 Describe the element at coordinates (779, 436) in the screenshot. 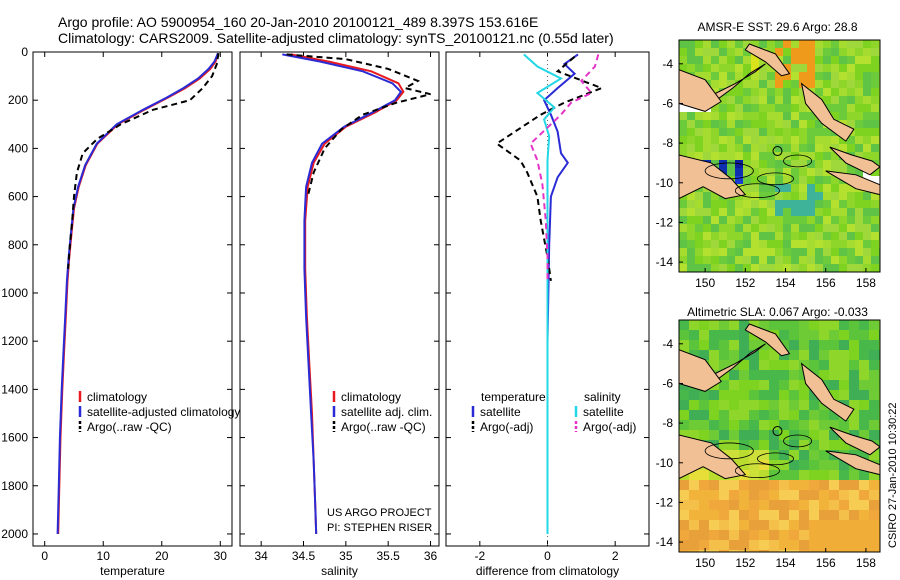

I see `sla_map-frame` at that location.